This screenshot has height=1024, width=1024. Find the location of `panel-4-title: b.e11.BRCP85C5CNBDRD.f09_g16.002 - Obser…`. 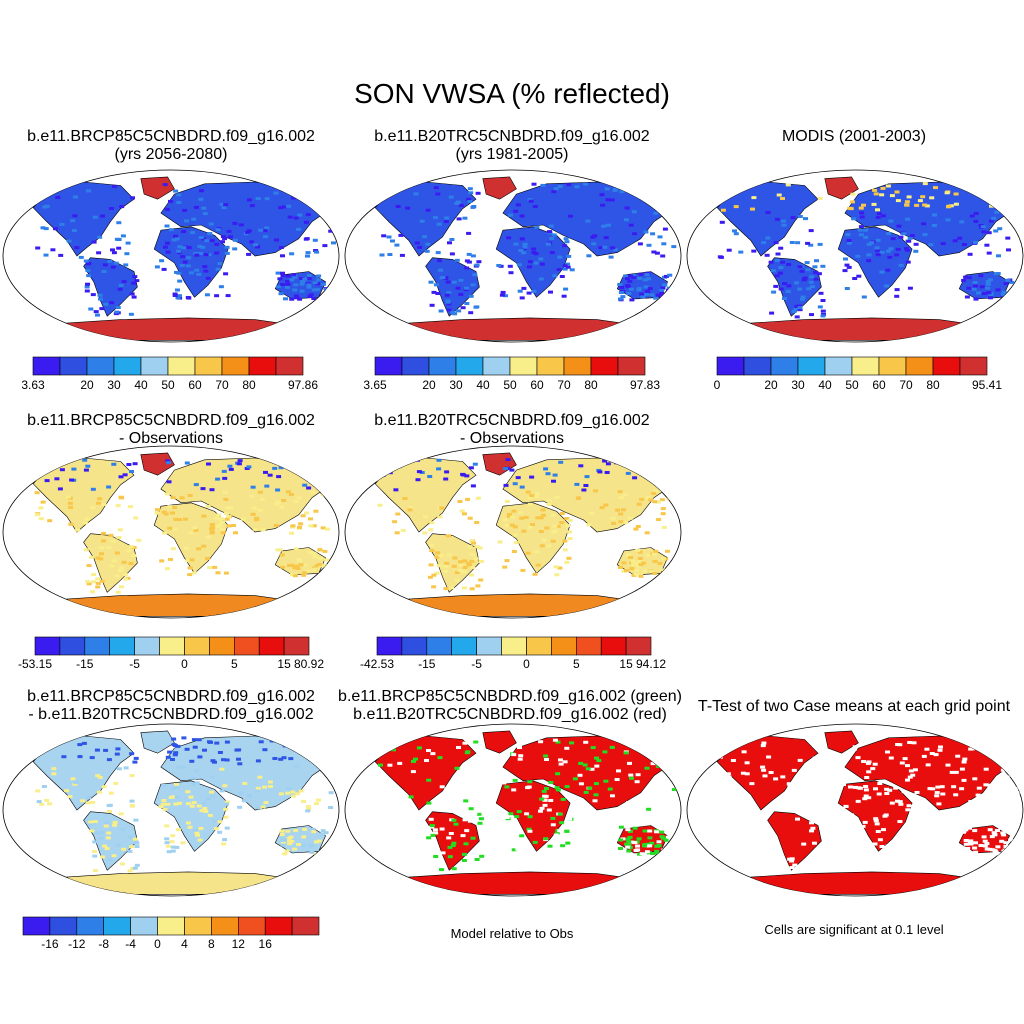

panel-4-title: b.e11.BRCP85C5CNBDRD.f09_g16.002 - Obser… is located at coordinates (171, 430).